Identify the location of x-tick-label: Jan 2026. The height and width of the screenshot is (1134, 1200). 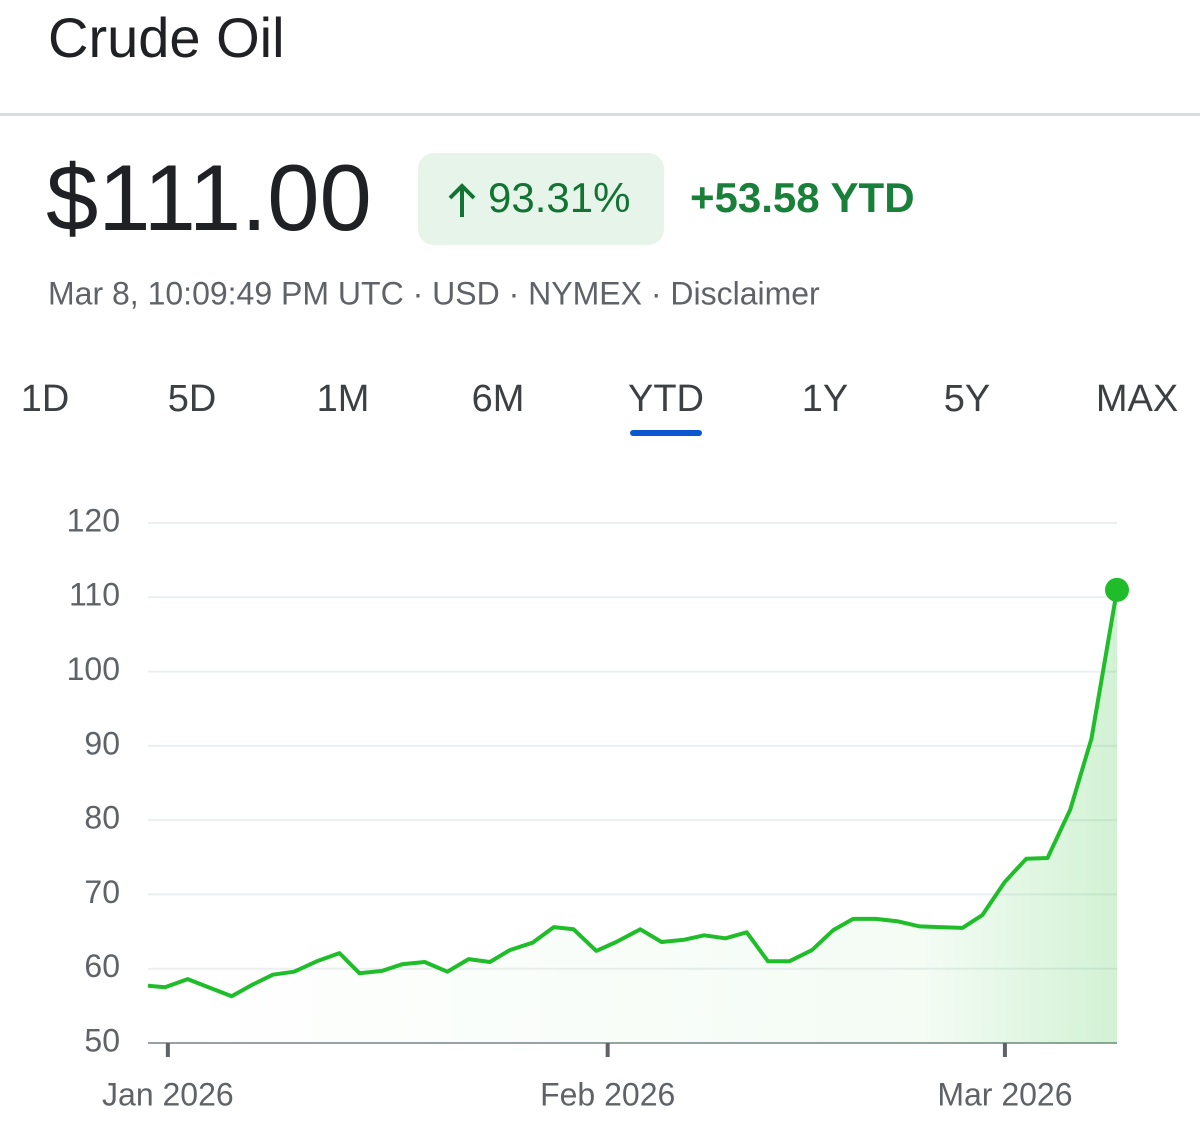
(168, 1094).